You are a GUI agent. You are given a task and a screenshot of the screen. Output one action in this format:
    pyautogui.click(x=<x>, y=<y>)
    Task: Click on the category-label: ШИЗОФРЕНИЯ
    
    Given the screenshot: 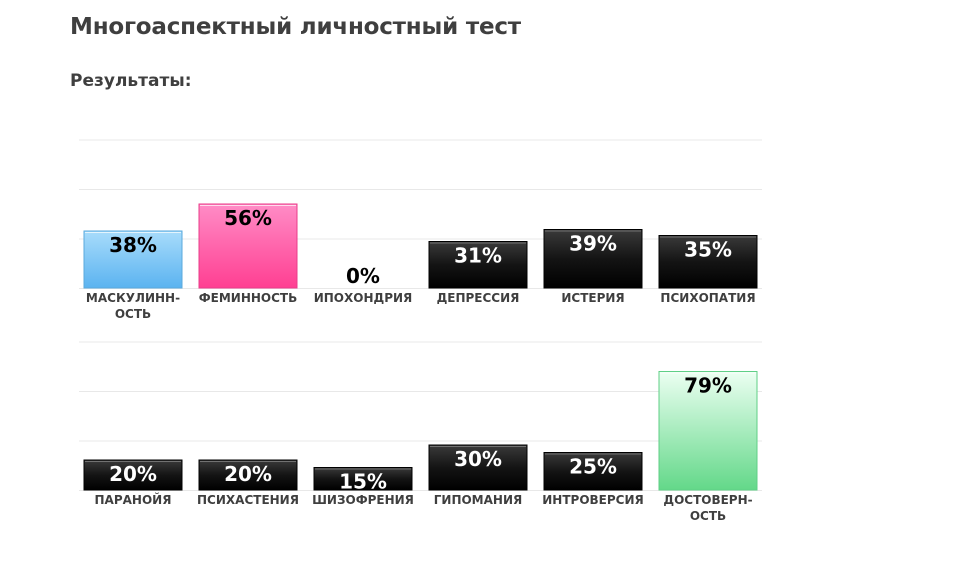 What is the action you would take?
    pyautogui.click(x=363, y=500)
    